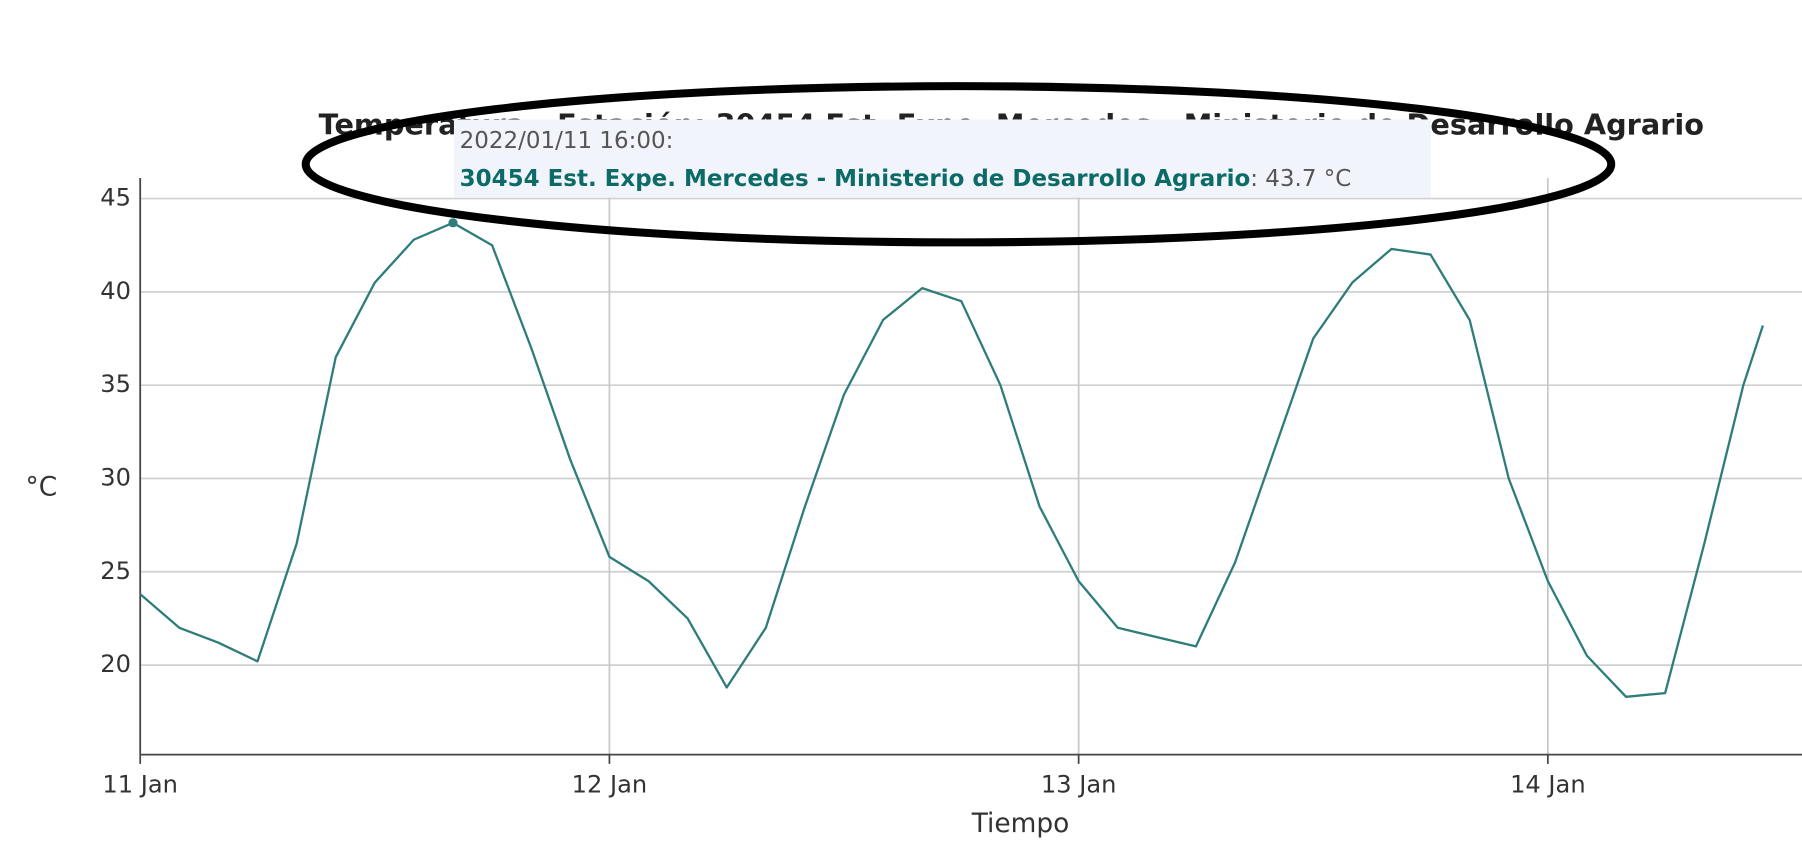 This screenshot has width=1802, height=854. Describe the element at coordinates (453, 223) in the screenshot. I see `hover-point` at that location.